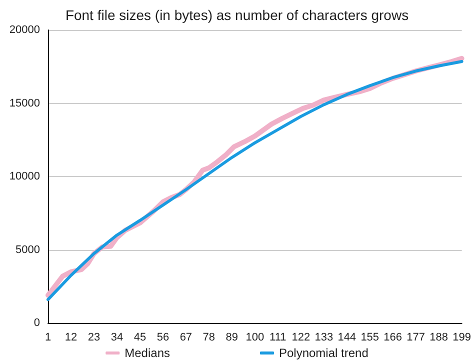 This screenshot has width=474, height=364. What do you see at coordinates (163, 338) in the screenshot?
I see `x-tick-label: 56` at bounding box center [163, 338].